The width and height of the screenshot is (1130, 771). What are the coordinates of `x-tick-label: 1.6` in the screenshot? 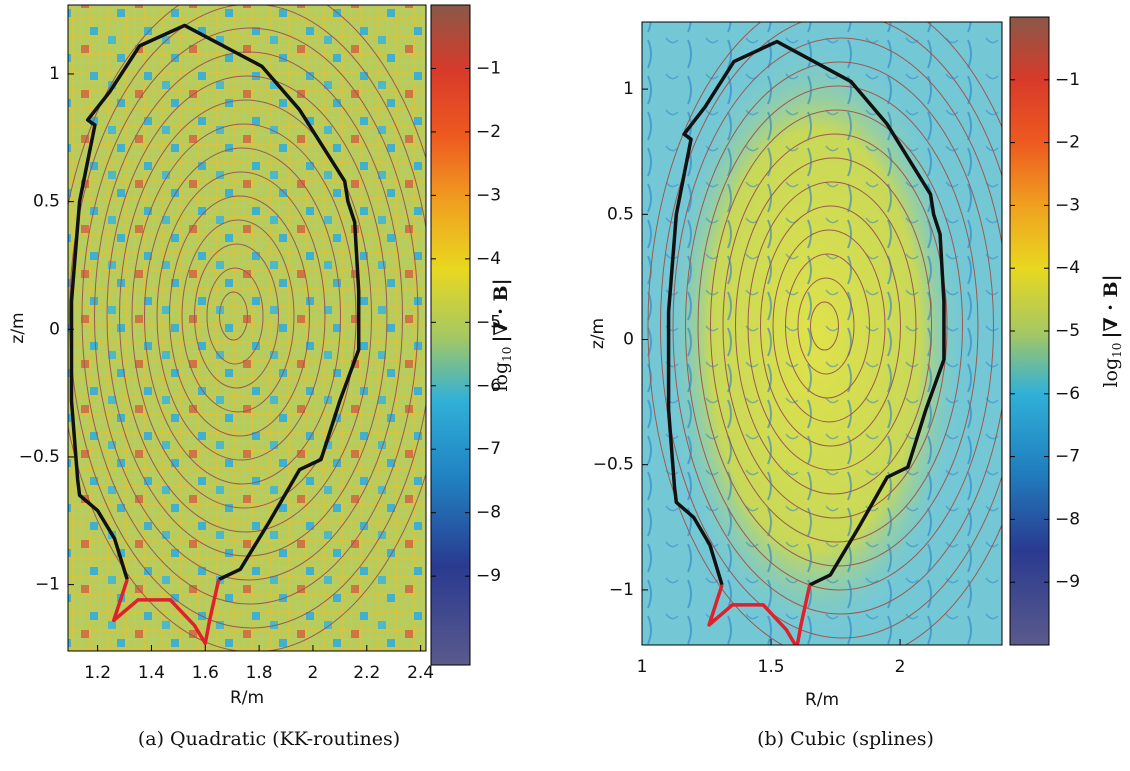 It's located at (205, 673).